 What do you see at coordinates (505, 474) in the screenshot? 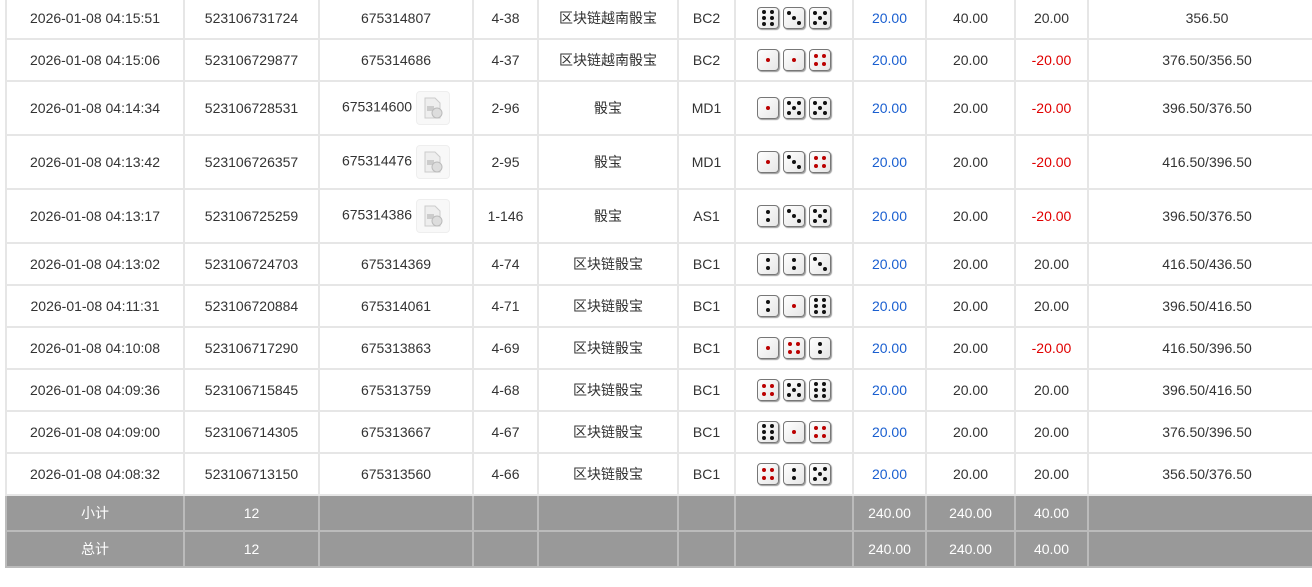
I see `shoe-number: 4-66` at bounding box center [505, 474].